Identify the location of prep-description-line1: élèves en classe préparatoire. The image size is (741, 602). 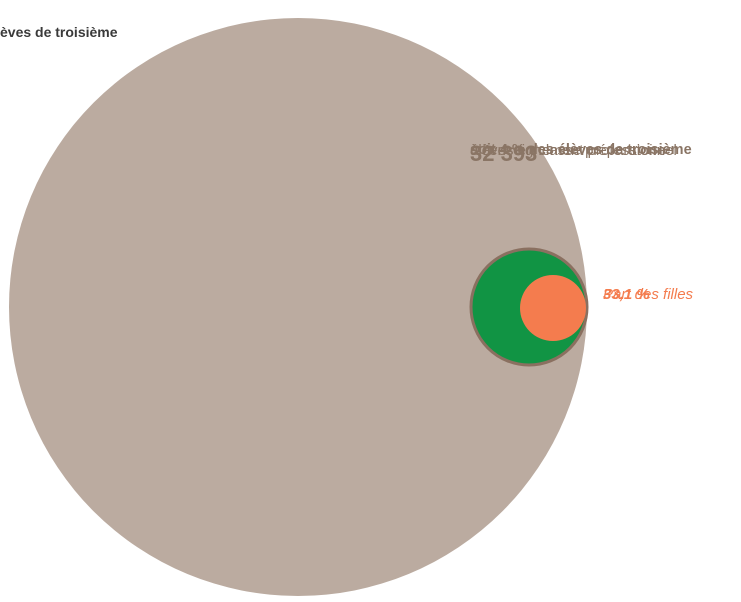
(568, 150).